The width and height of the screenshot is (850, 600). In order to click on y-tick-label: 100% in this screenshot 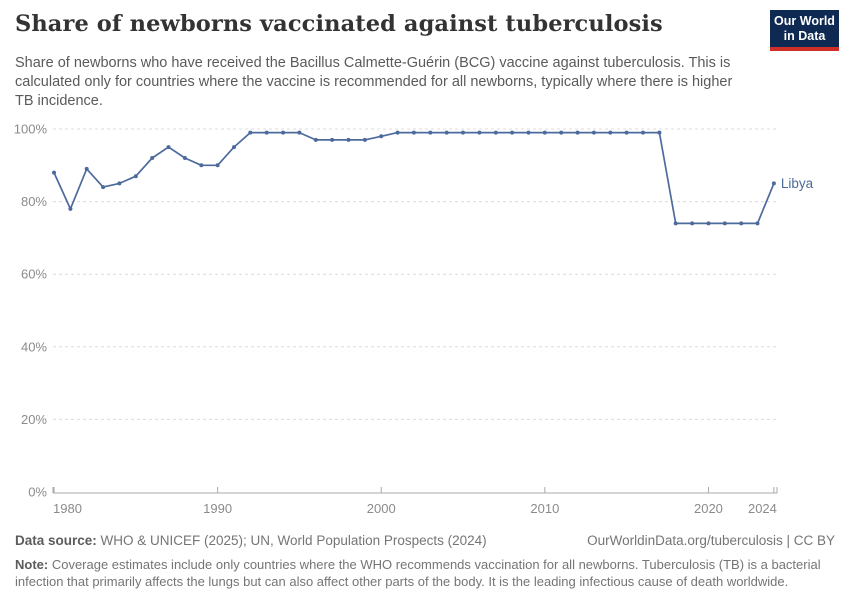, I will do `click(31, 129)`.